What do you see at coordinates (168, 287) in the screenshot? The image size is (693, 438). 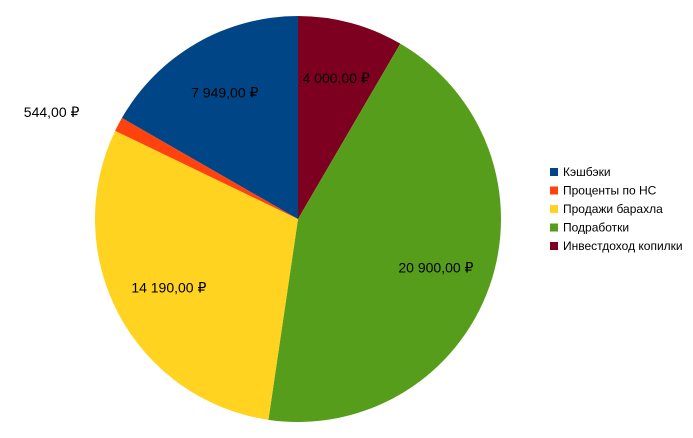 I see `slice-label-2: 14 190,00 ₽` at bounding box center [168, 287].